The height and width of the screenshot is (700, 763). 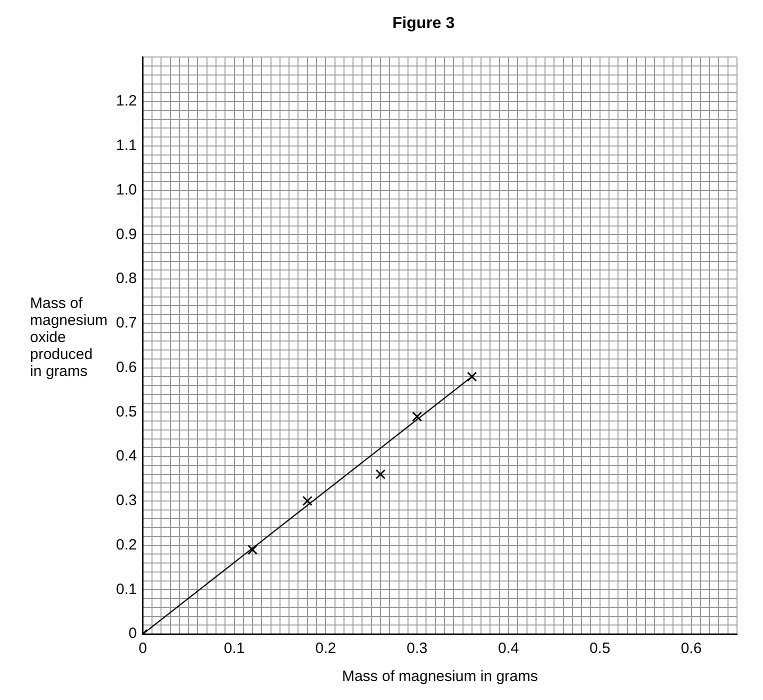 What do you see at coordinates (132, 633) in the screenshot?
I see `y-tick-label: 0` at bounding box center [132, 633].